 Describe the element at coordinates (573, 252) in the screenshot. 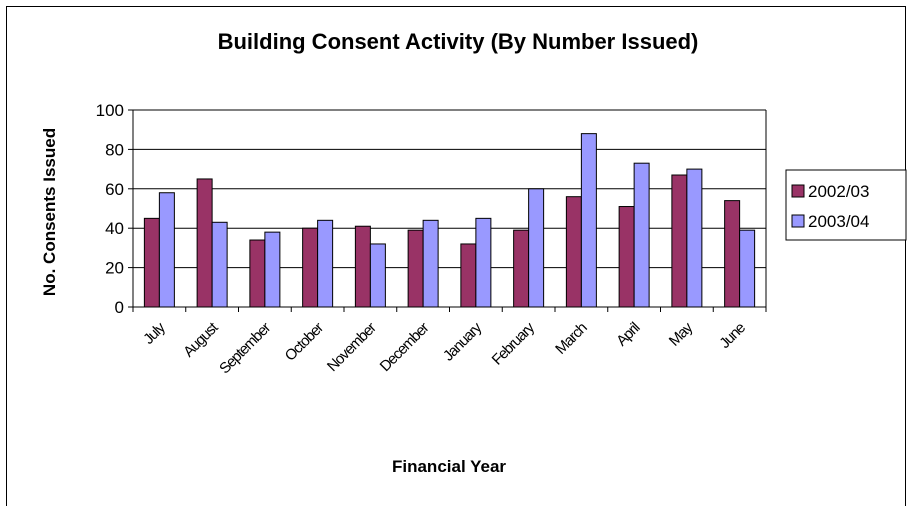

I see `bar-2002-03-march` at that location.